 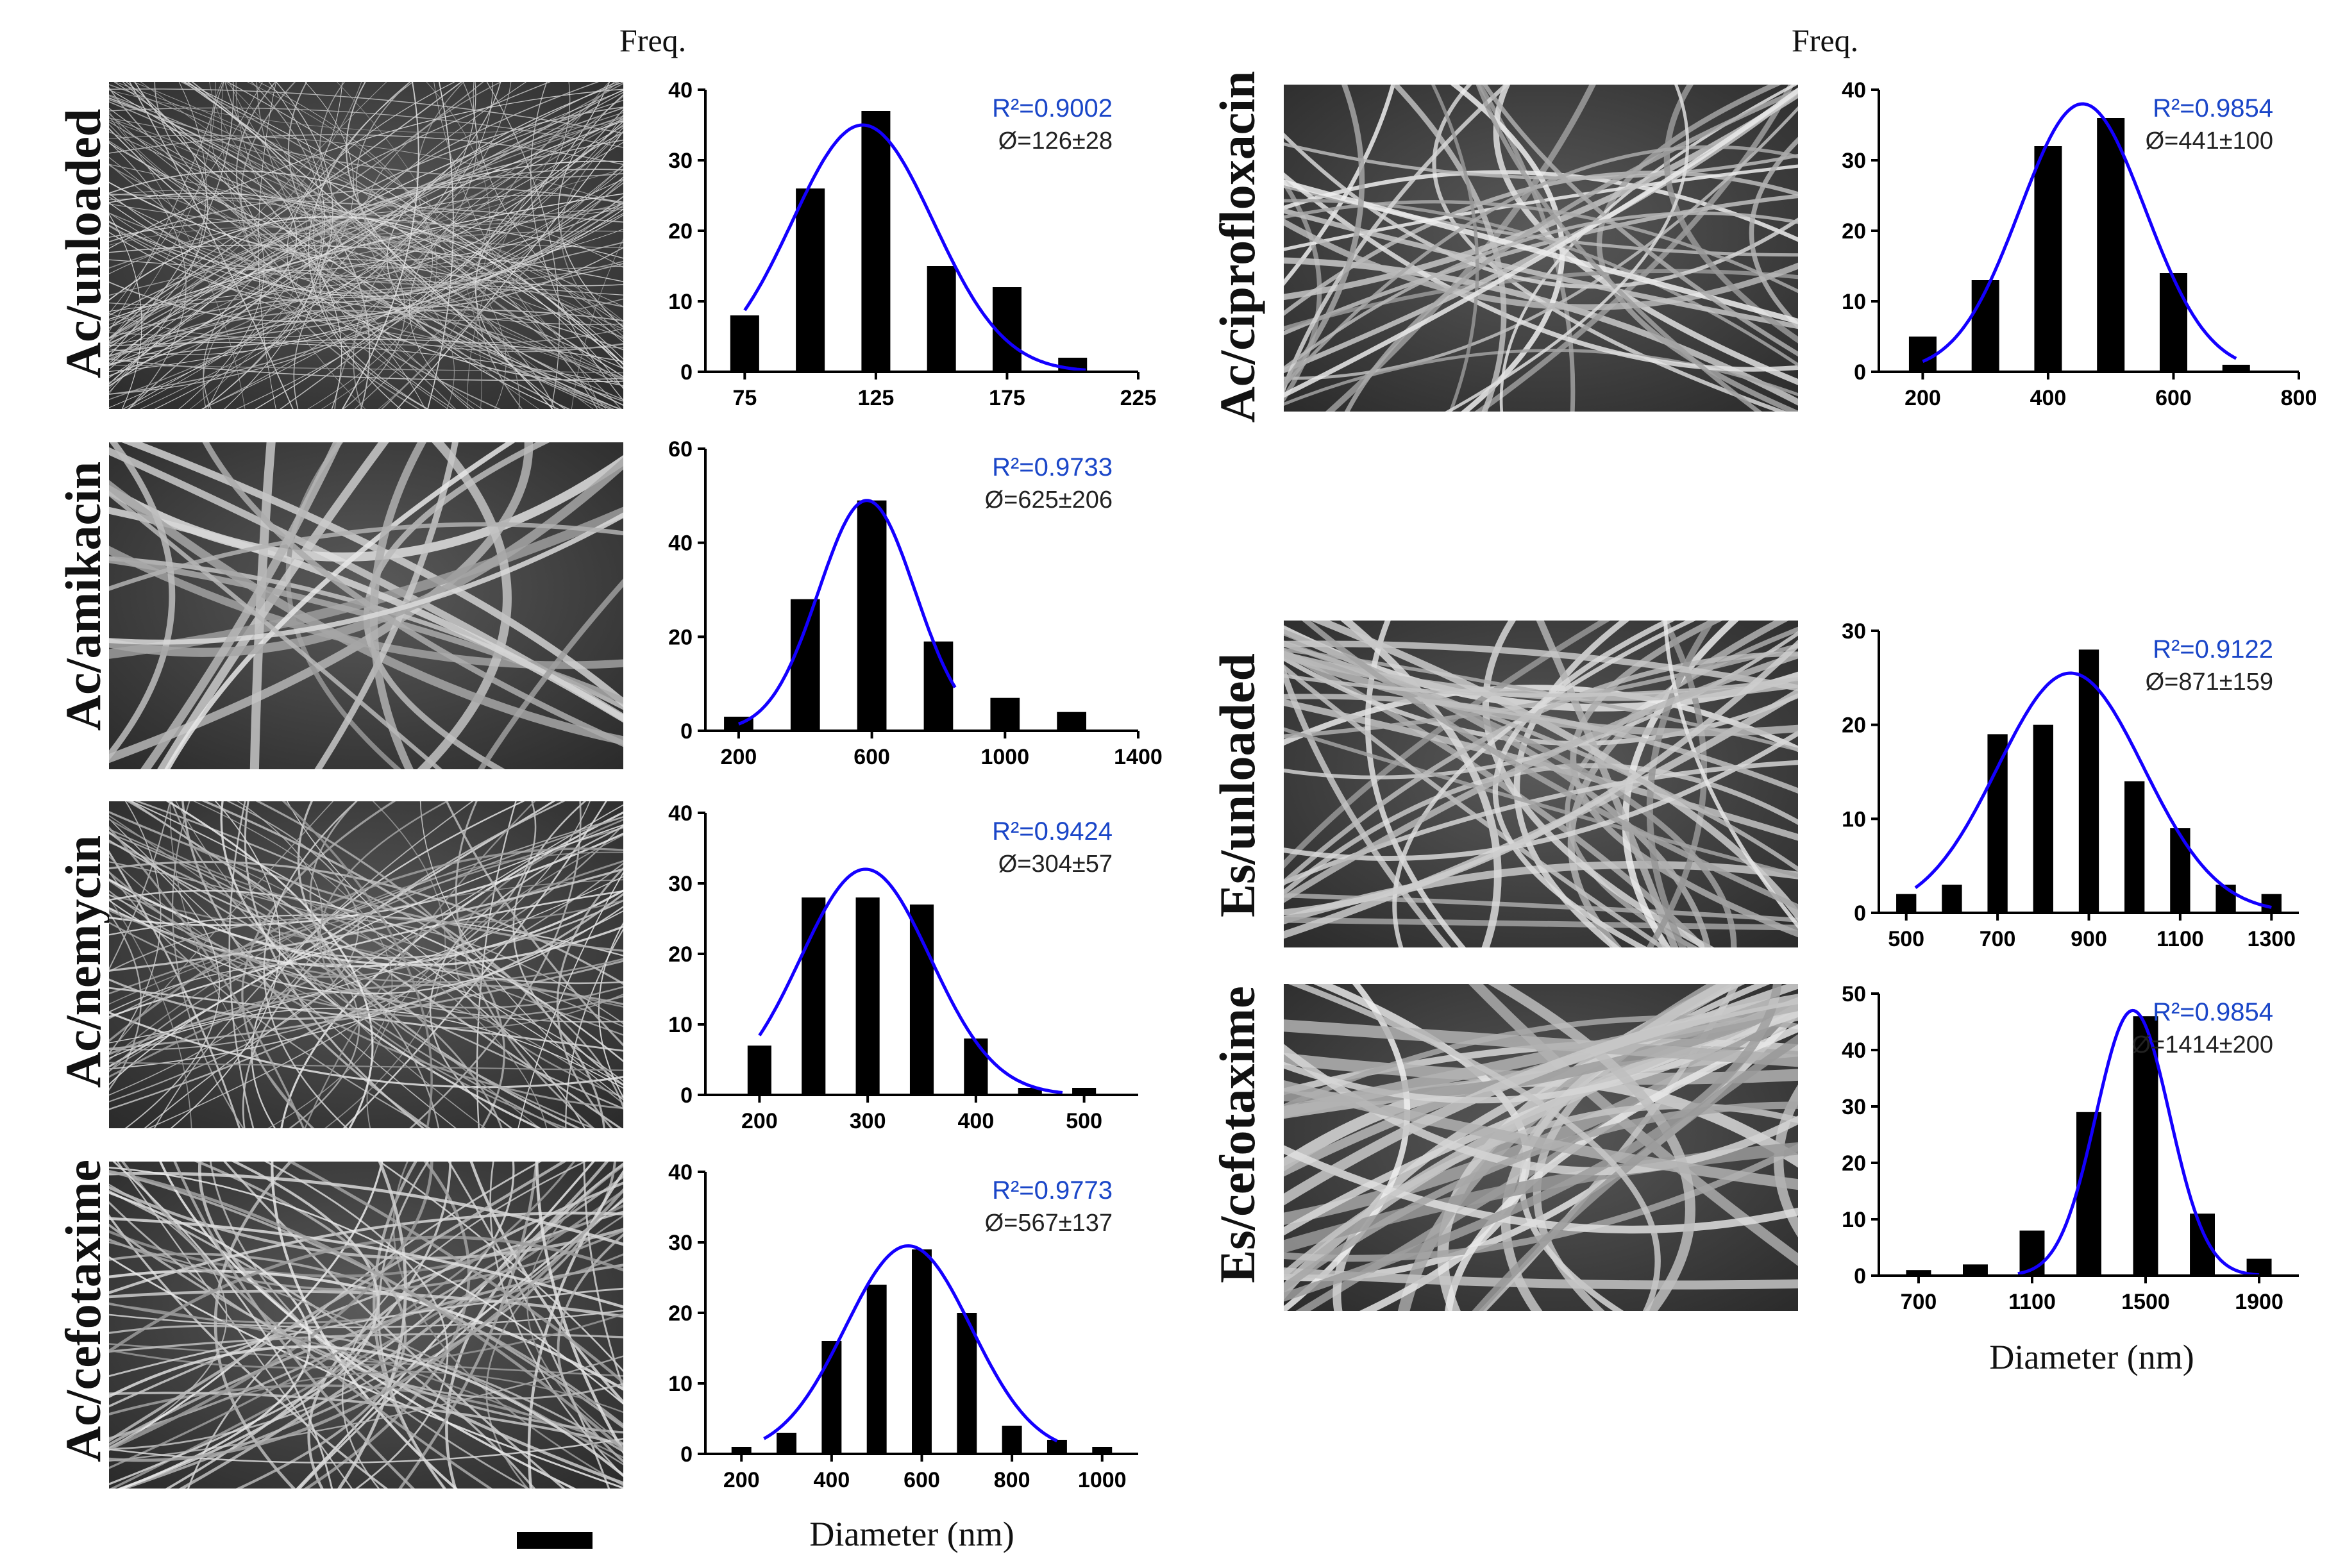 What do you see at coordinates (2089, 939) in the screenshot?
I see `x-tick-label: 900` at bounding box center [2089, 939].